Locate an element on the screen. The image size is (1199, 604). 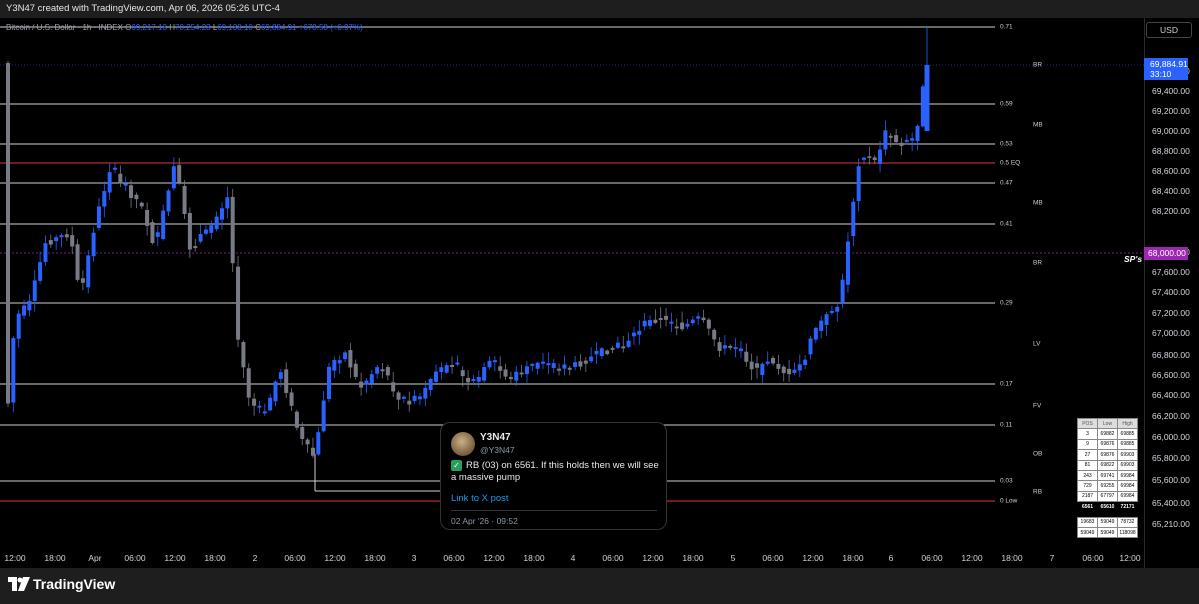
price-axis-label: 66,000.00 is located at coordinates (1171, 437).